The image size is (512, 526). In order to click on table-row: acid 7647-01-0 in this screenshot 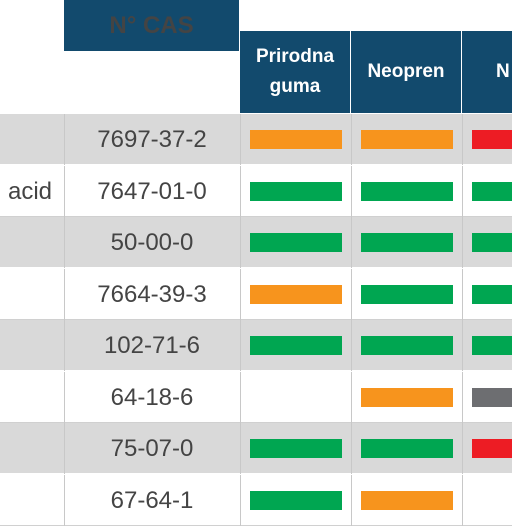, I will do `click(256, 191)`.